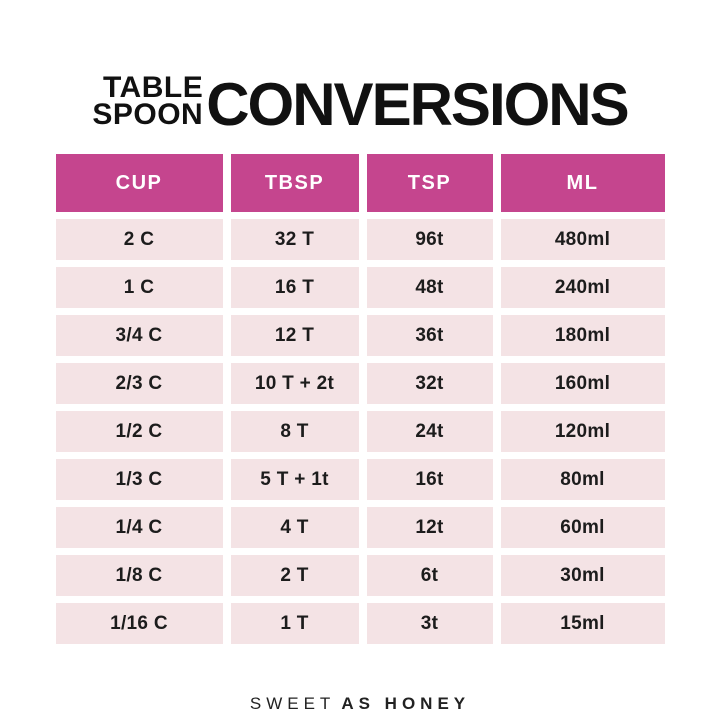 This screenshot has height=720, width=720. What do you see at coordinates (139, 183) in the screenshot?
I see `column-header-cup: CUP` at bounding box center [139, 183].